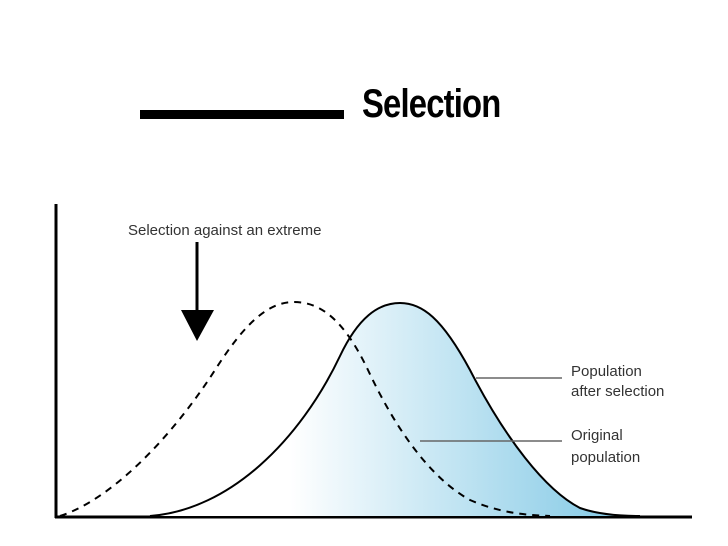 This screenshot has width=728, height=546. Describe the element at coordinates (242, 114) in the screenshot. I see `fill-in-blank-line` at that location.